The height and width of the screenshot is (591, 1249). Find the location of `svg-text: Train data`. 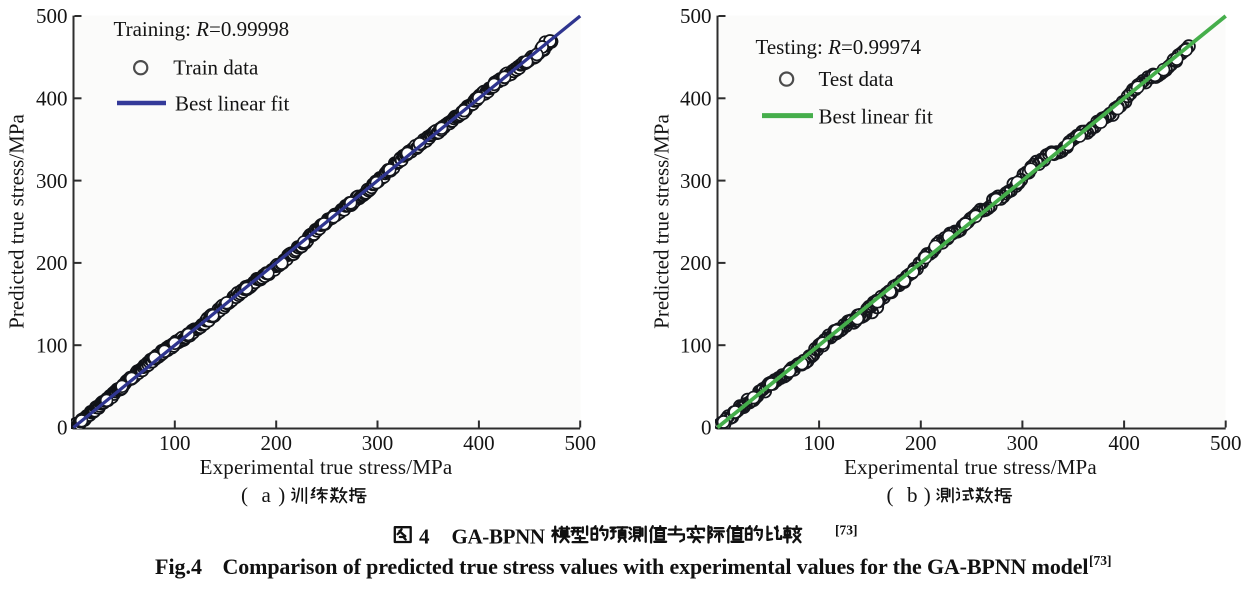

svg-text: Train data is located at coordinates (216, 68).